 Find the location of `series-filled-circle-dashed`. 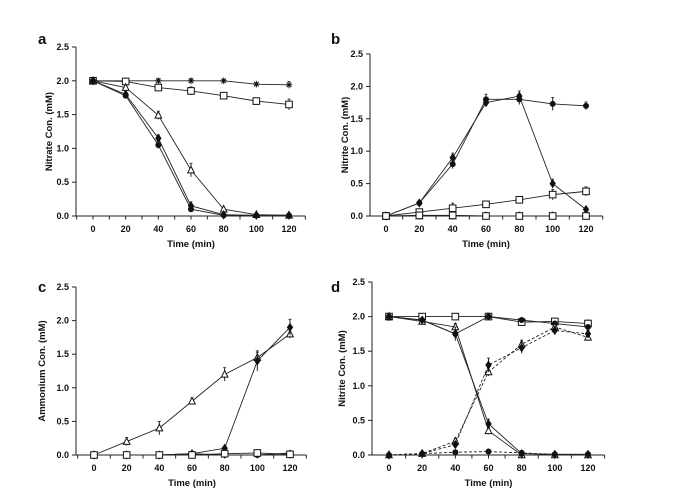

series-filled-circle-dashed is located at coordinates (488, 453).